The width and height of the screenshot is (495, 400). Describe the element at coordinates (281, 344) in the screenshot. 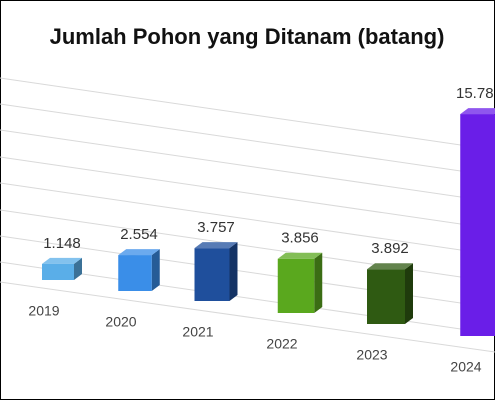

I see `x-tick-label: 2022` at that location.